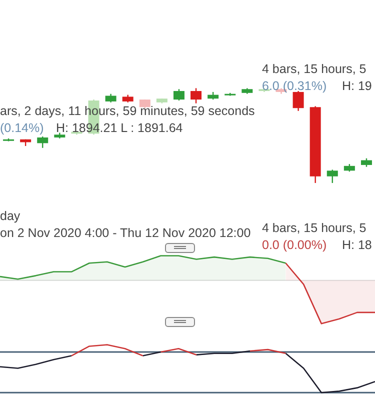 The width and height of the screenshot is (375, 395). I want to click on text: 0.0 (0.00%), so click(294, 245).